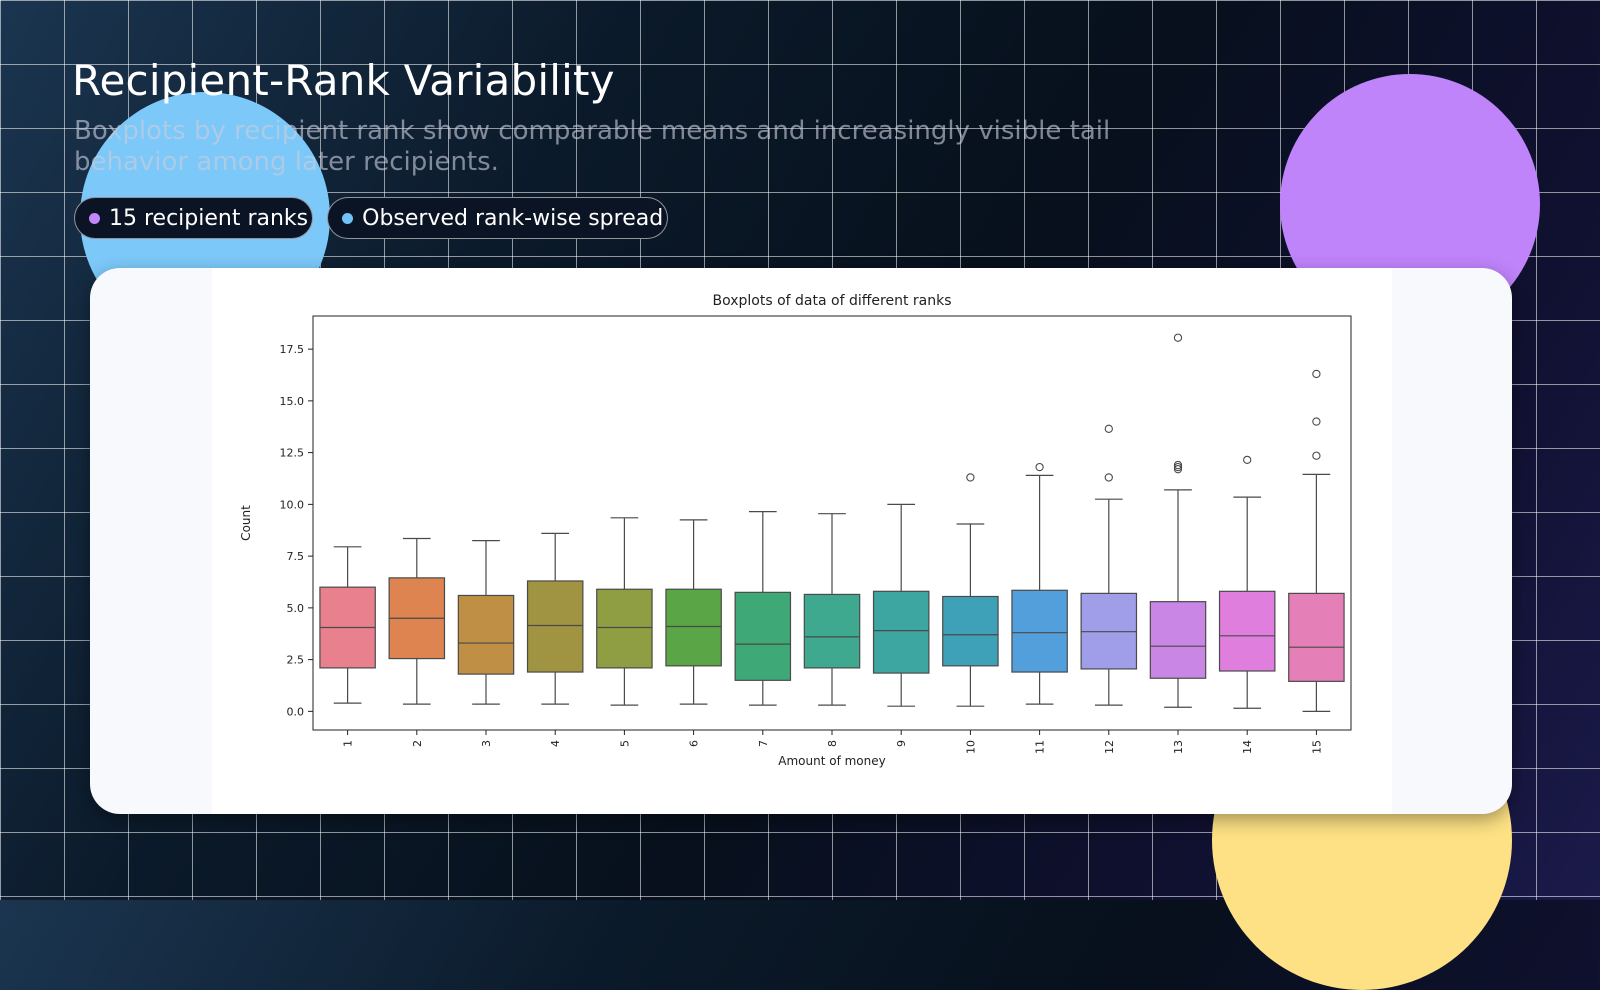 Image resolution: width=1600 pixels, height=990 pixels. What do you see at coordinates (296, 530) in the screenshot?
I see `y-tick-group: 0.0 2.5 5.0 7.5 10.0 12.5 15.0 17.5` at bounding box center [296, 530].